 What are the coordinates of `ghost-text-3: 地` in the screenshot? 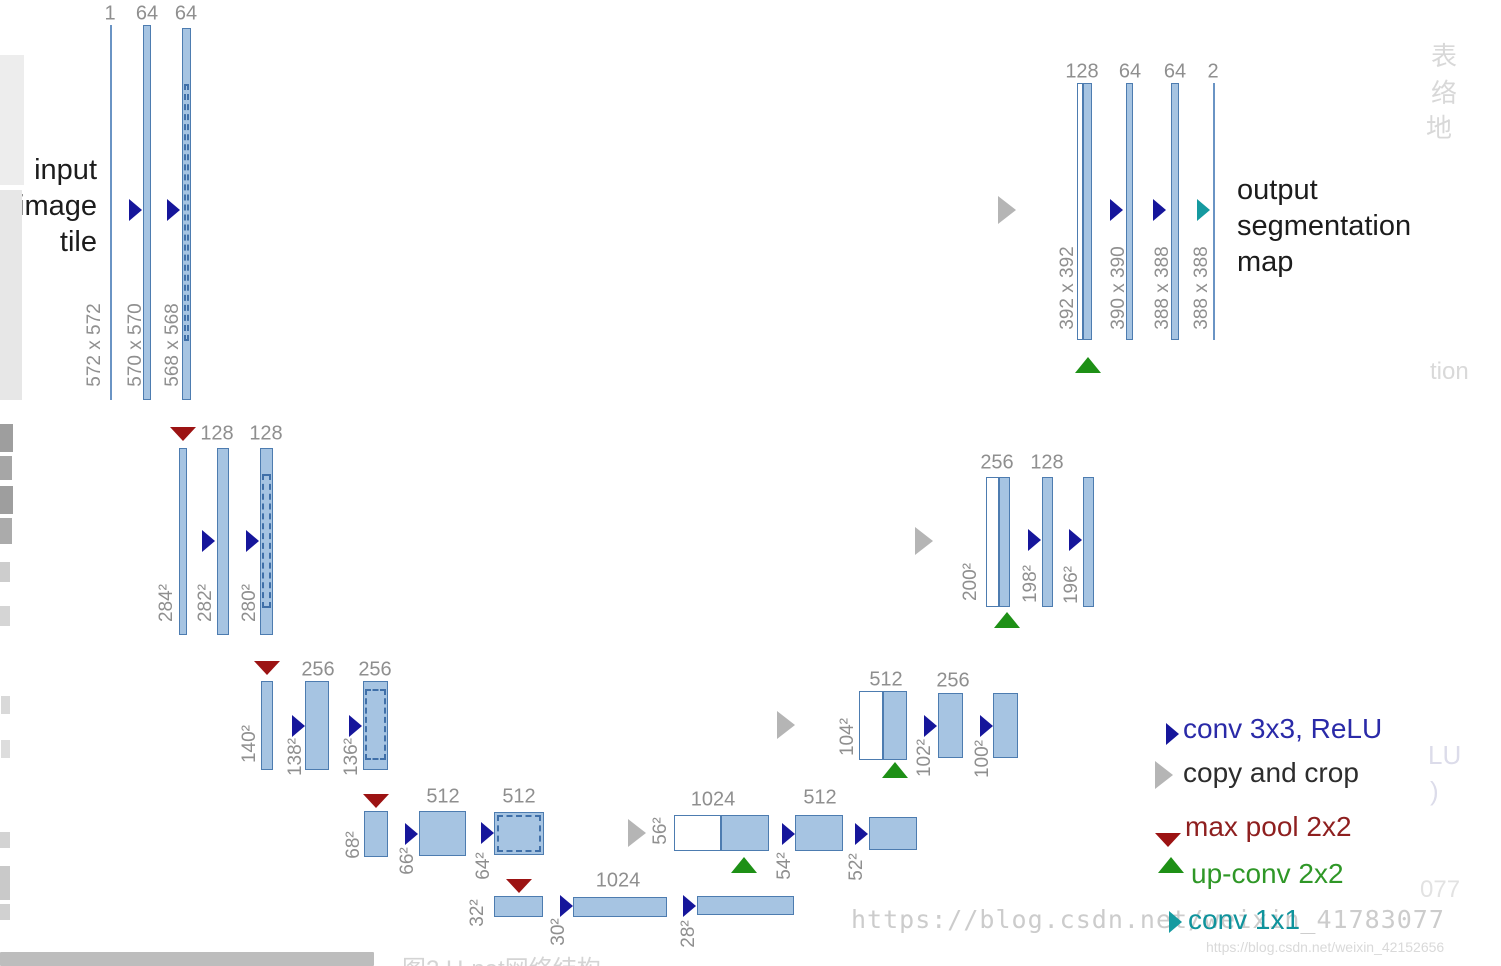 It's located at (1439, 128).